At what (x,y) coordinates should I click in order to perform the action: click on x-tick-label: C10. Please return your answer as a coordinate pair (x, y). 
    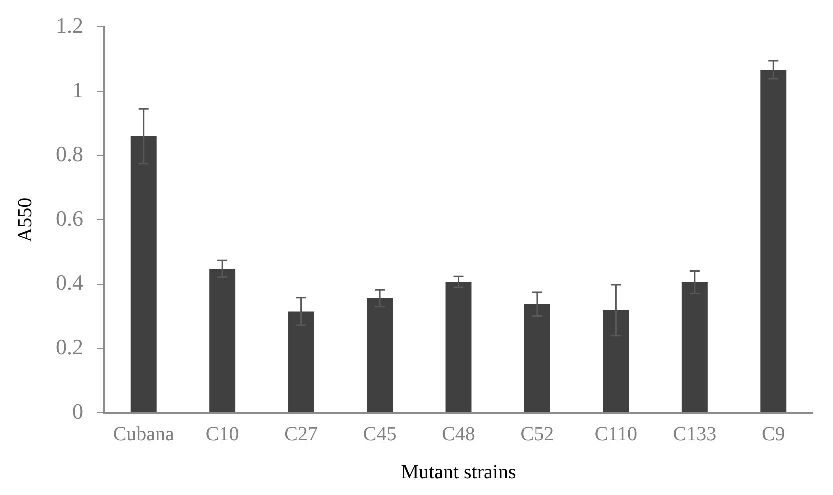
    Looking at the image, I should click on (223, 434).